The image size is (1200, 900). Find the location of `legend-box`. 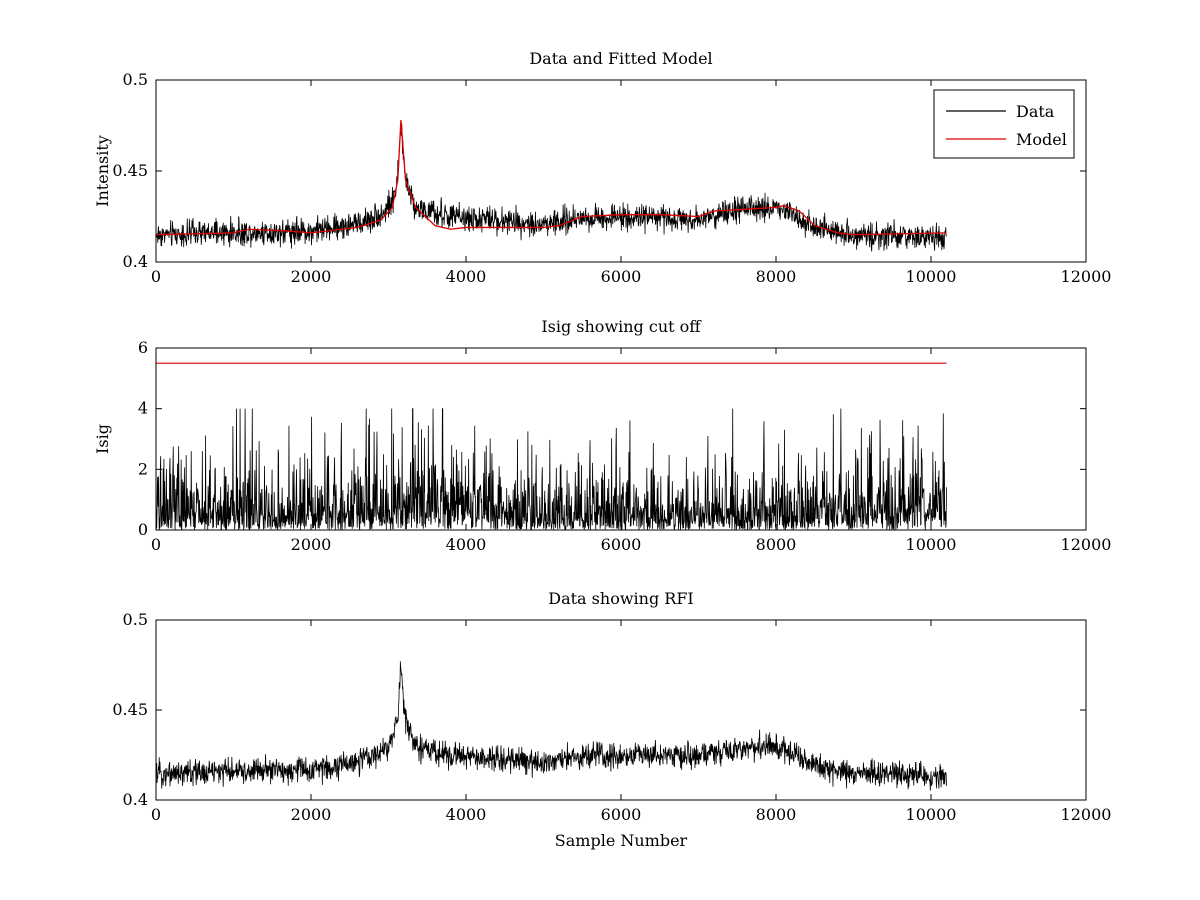

legend-box is located at coordinates (1004, 124).